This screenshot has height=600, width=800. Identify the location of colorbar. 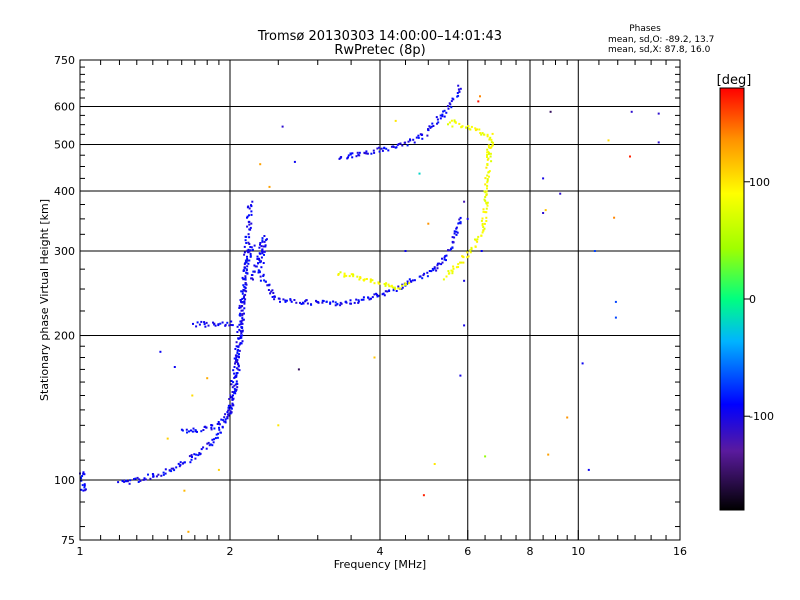
(732, 299).